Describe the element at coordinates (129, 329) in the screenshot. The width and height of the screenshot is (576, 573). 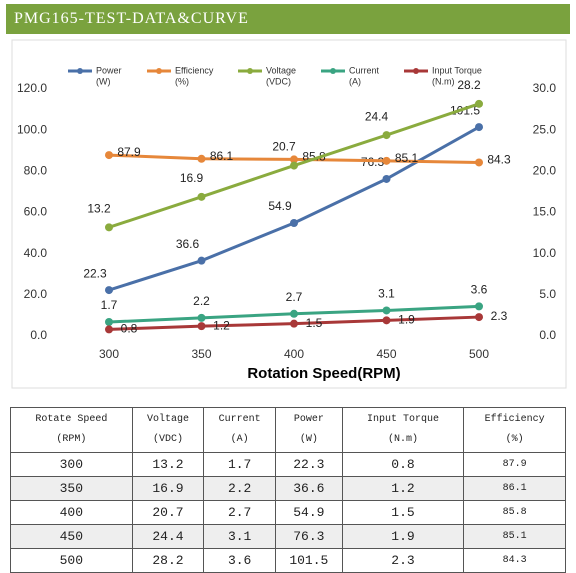
I see `data-label: 0.8` at that location.